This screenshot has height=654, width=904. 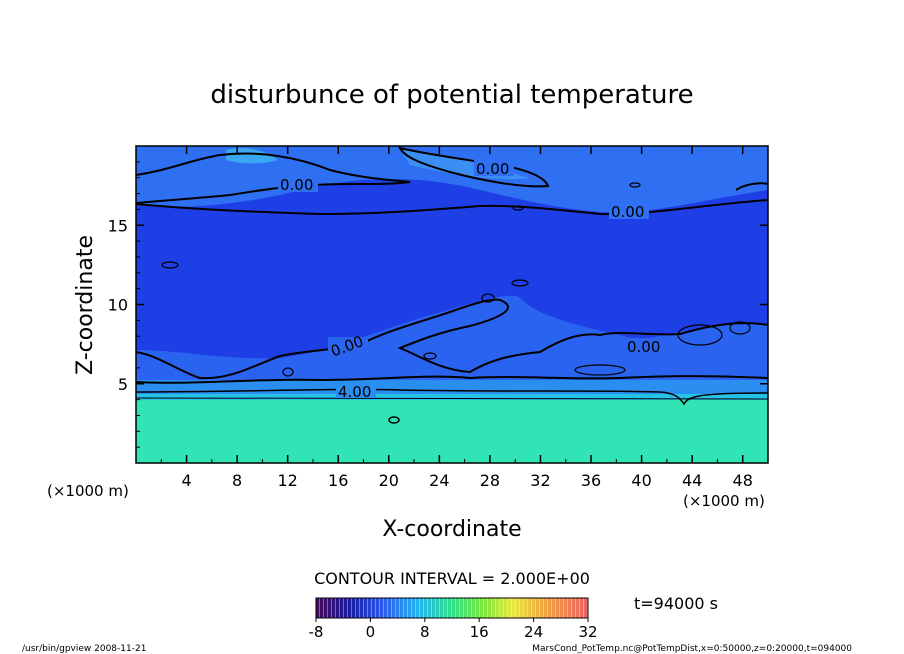 I want to click on x-tick-label: 40, so click(x=641, y=480).